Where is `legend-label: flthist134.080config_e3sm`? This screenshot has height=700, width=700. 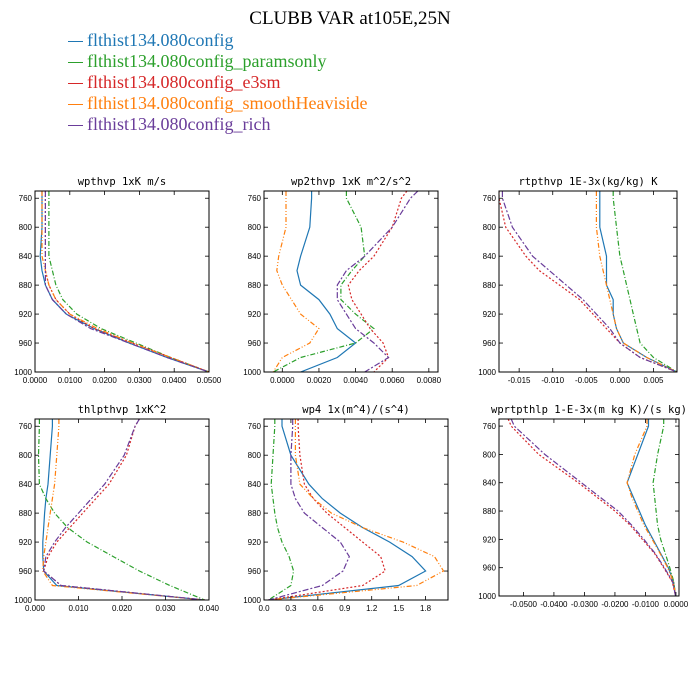 legend-label: flthist134.080config_e3sm is located at coordinates (184, 82).